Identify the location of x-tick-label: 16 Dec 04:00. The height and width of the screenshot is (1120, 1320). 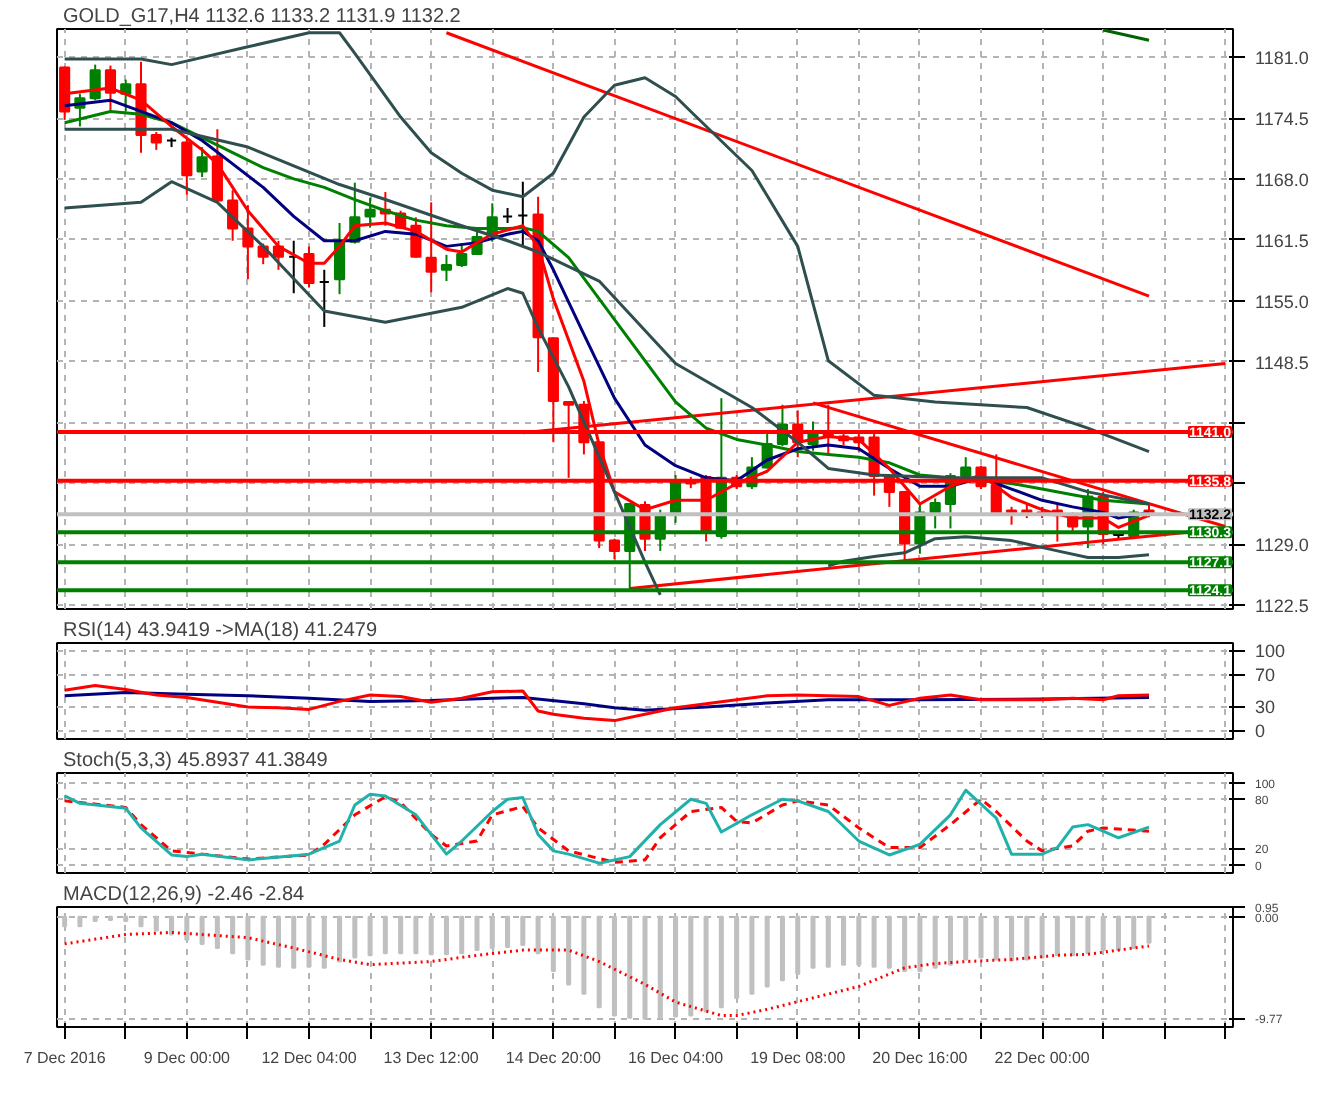
(676, 1058).